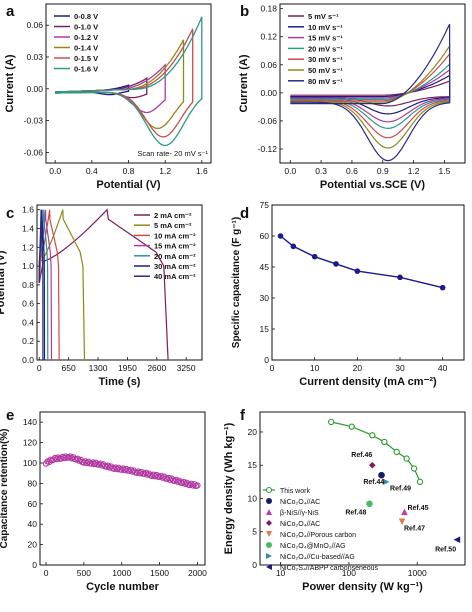 The image size is (472, 612). What do you see at coordinates (10, 415) in the screenshot?
I see `panel-letter-e: e` at bounding box center [10, 415].